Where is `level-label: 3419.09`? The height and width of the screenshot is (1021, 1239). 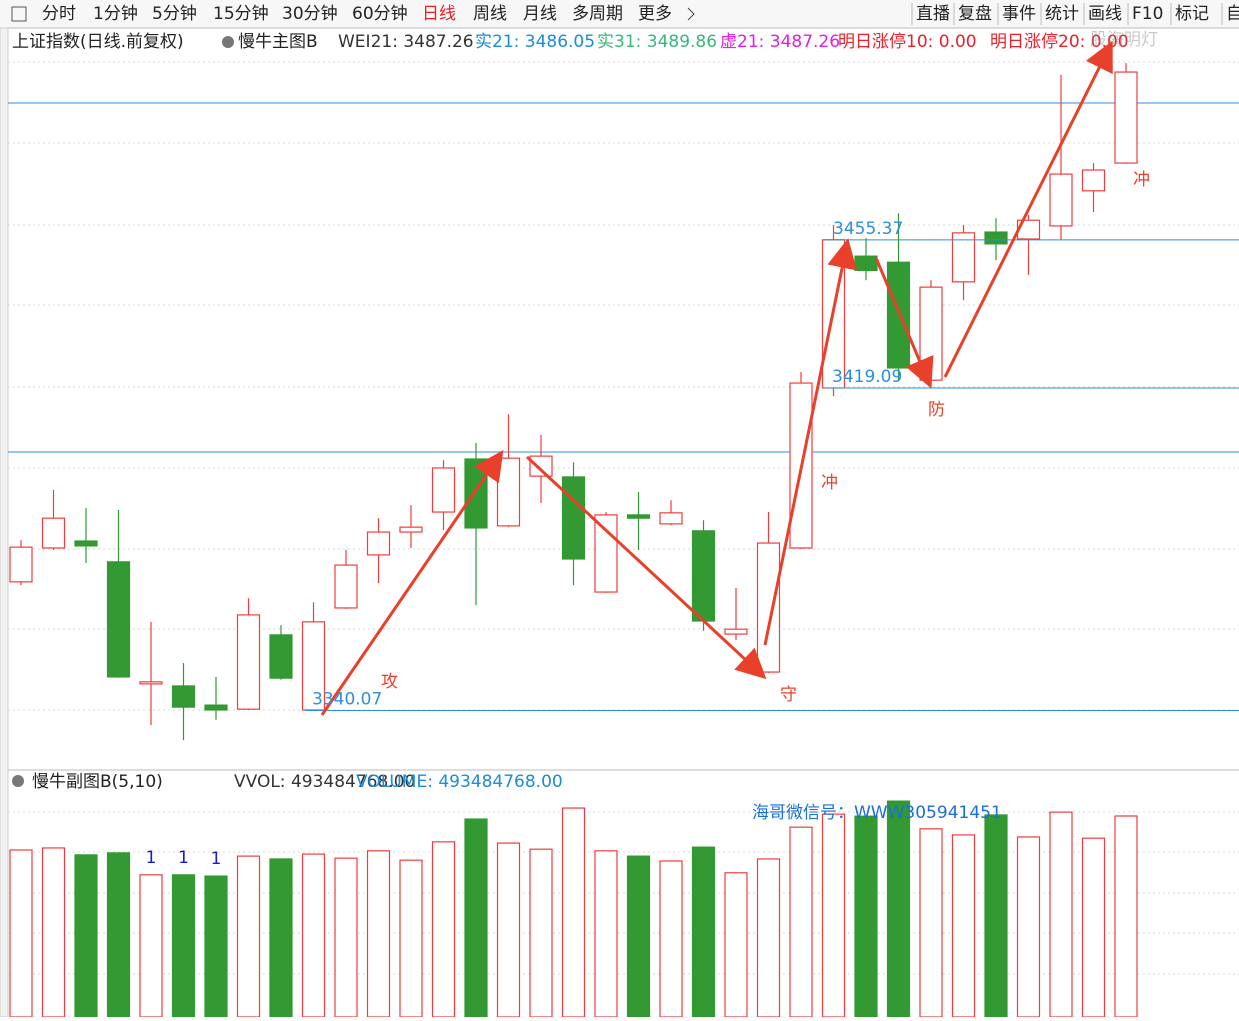 level-label: 3419.09 is located at coordinates (867, 377).